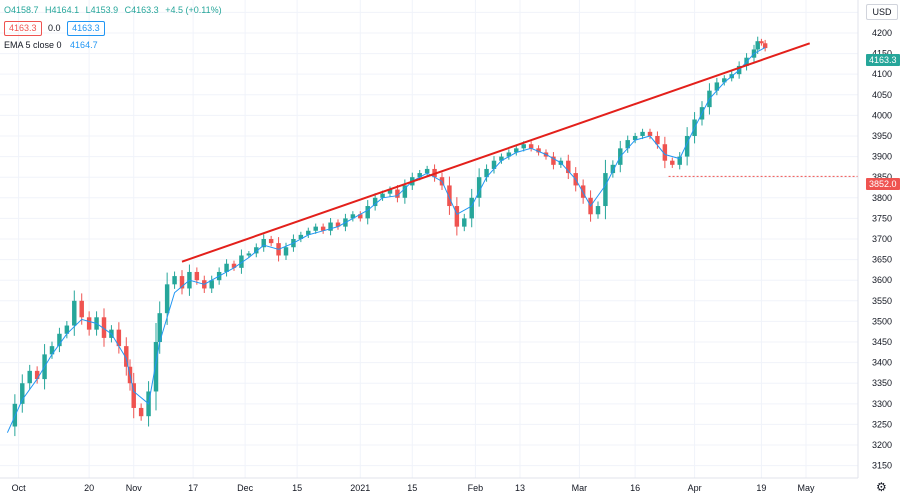  What do you see at coordinates (882, 280) in the screenshot?
I see `price-tick-label: 3600` at bounding box center [882, 280].